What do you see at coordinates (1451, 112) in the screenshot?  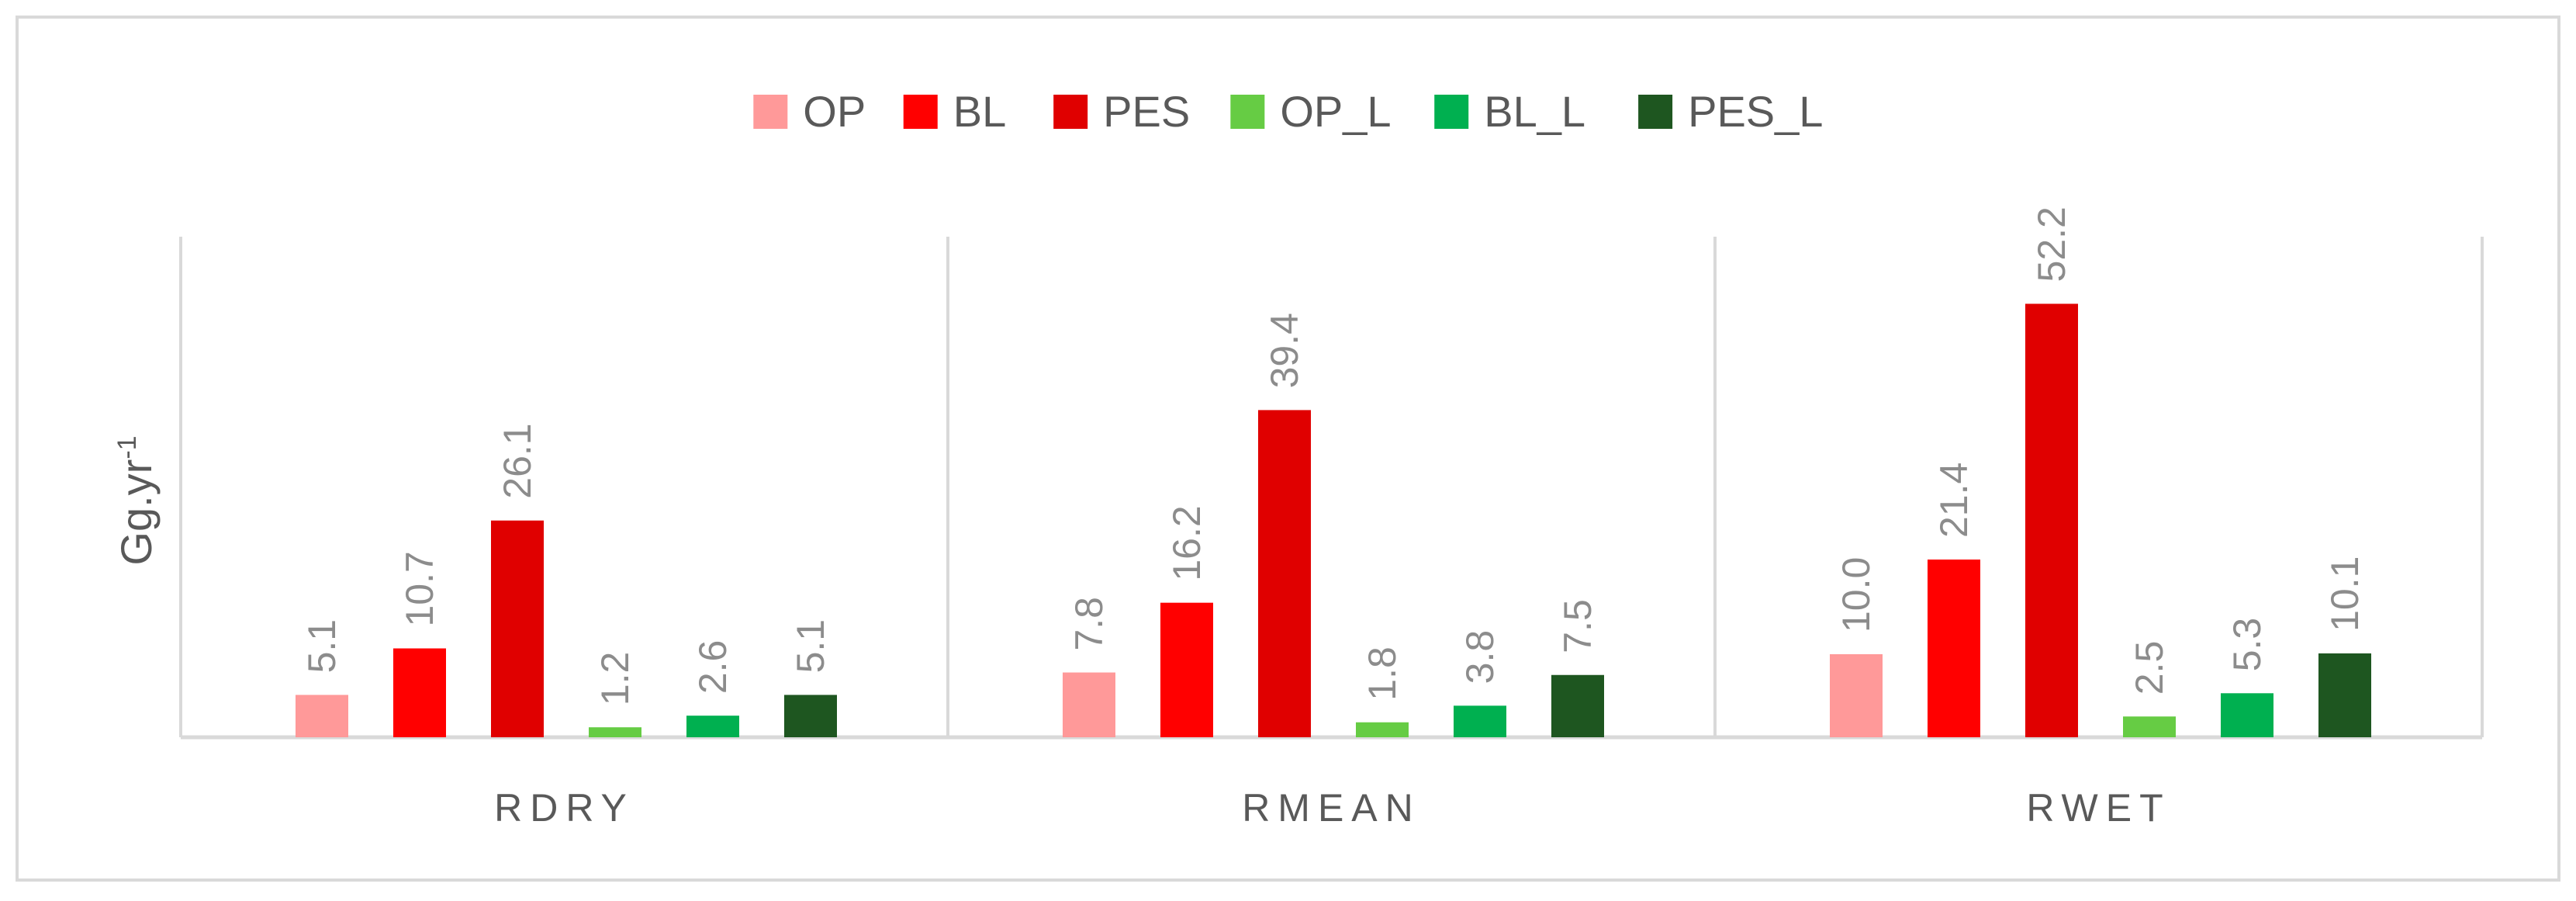 I see `legend-swatch-bl-l` at bounding box center [1451, 112].